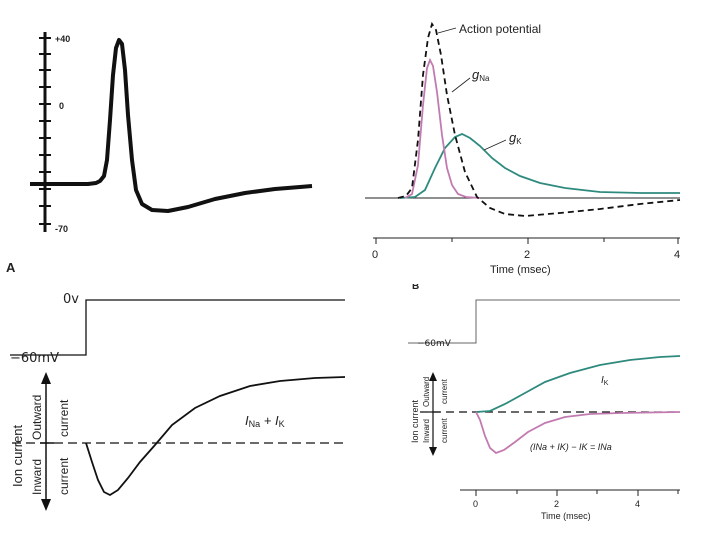  I want to click on series-gk-curve, so click(539, 166).